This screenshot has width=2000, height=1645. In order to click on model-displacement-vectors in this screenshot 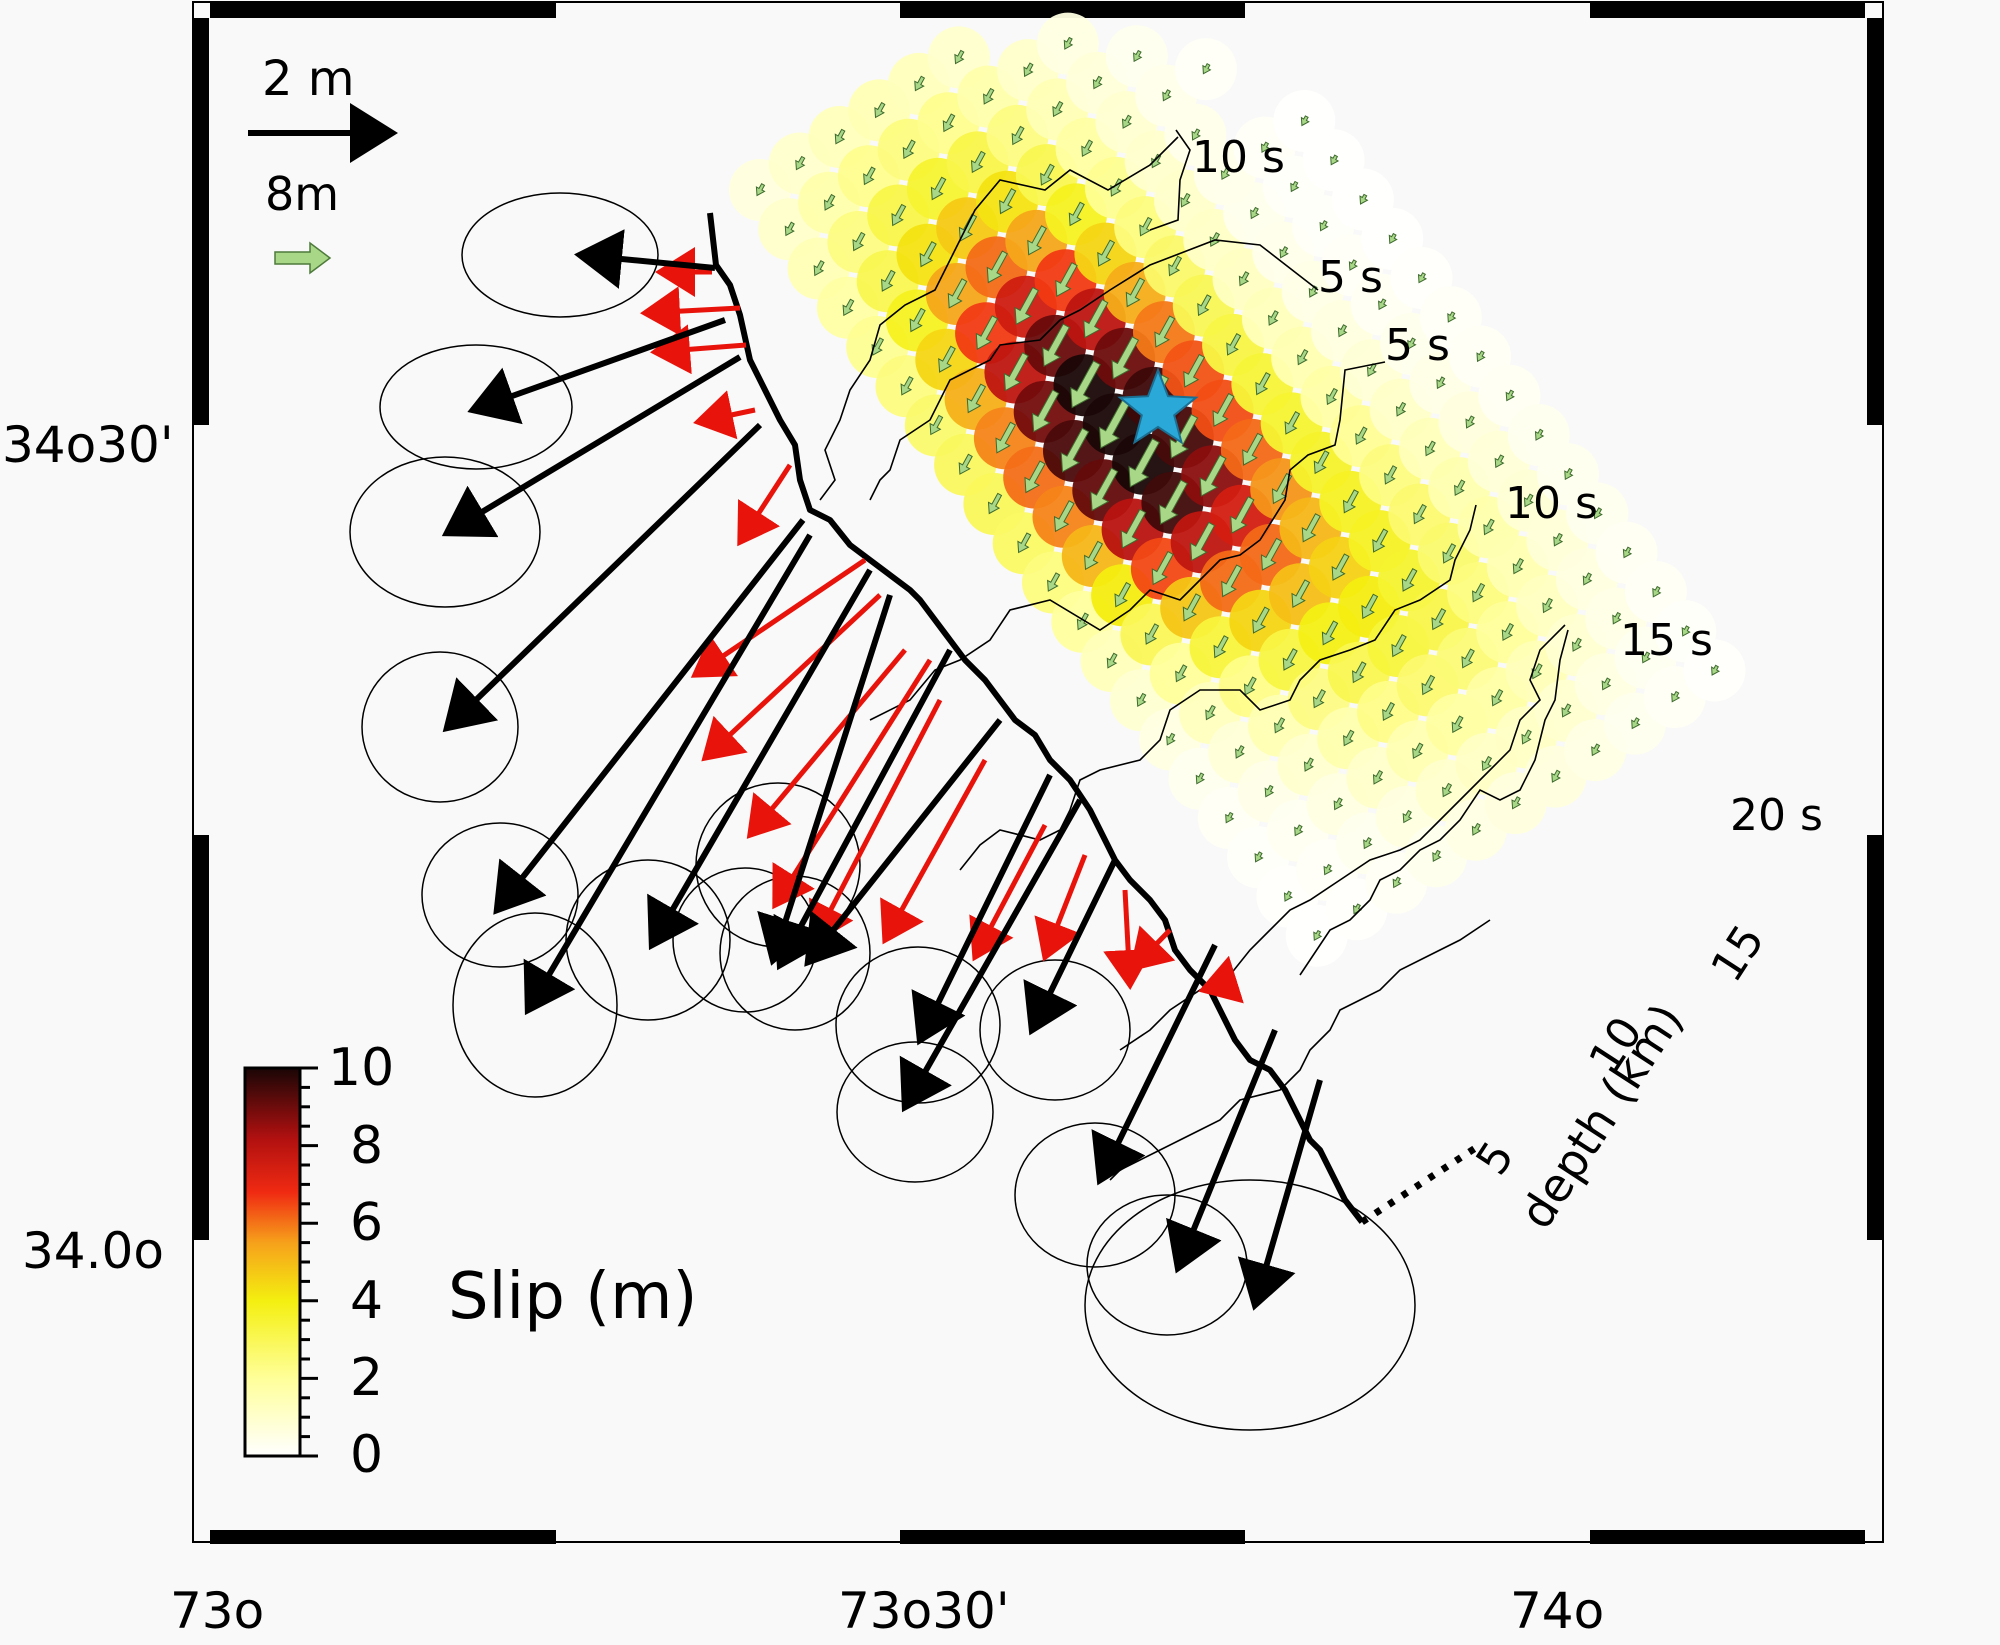, I will do `click(942, 625)`.